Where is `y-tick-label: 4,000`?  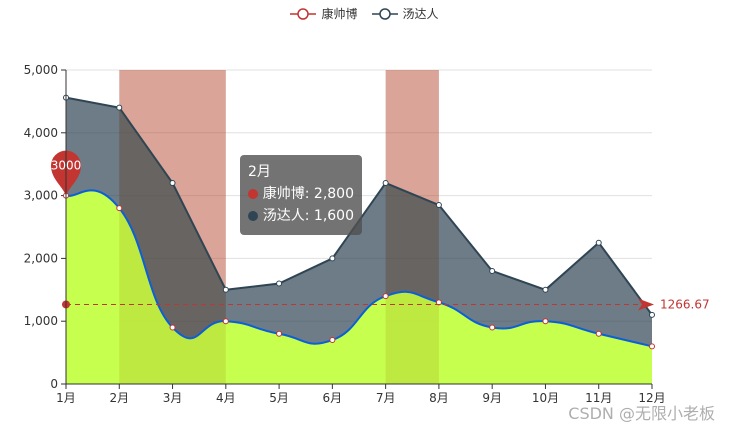 y-tick-label: 4,000 is located at coordinates (41, 133).